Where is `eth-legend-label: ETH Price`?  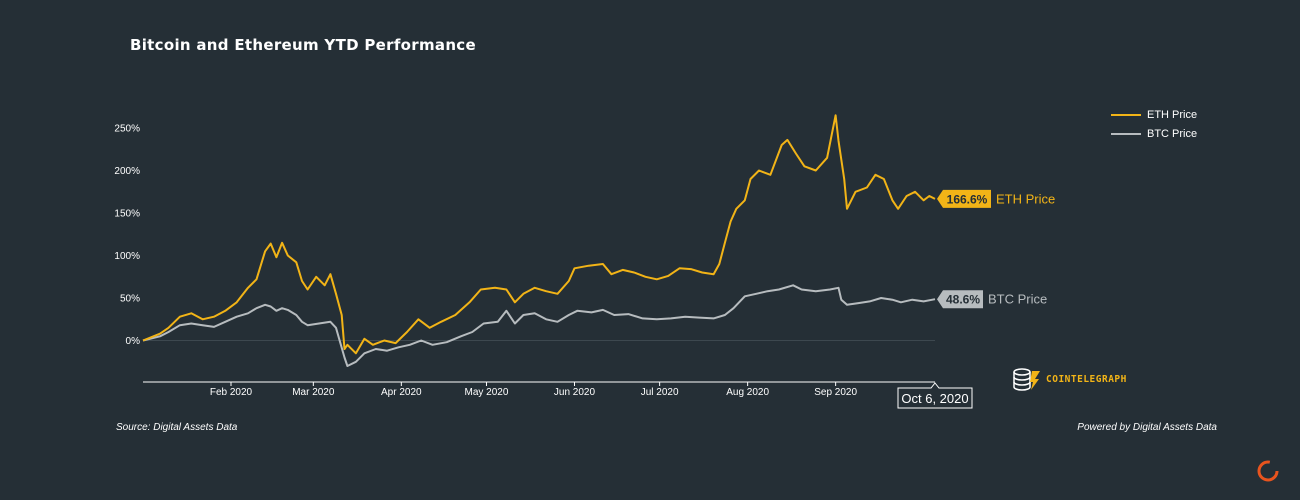
eth-legend-label: ETH Price is located at coordinates (1172, 115).